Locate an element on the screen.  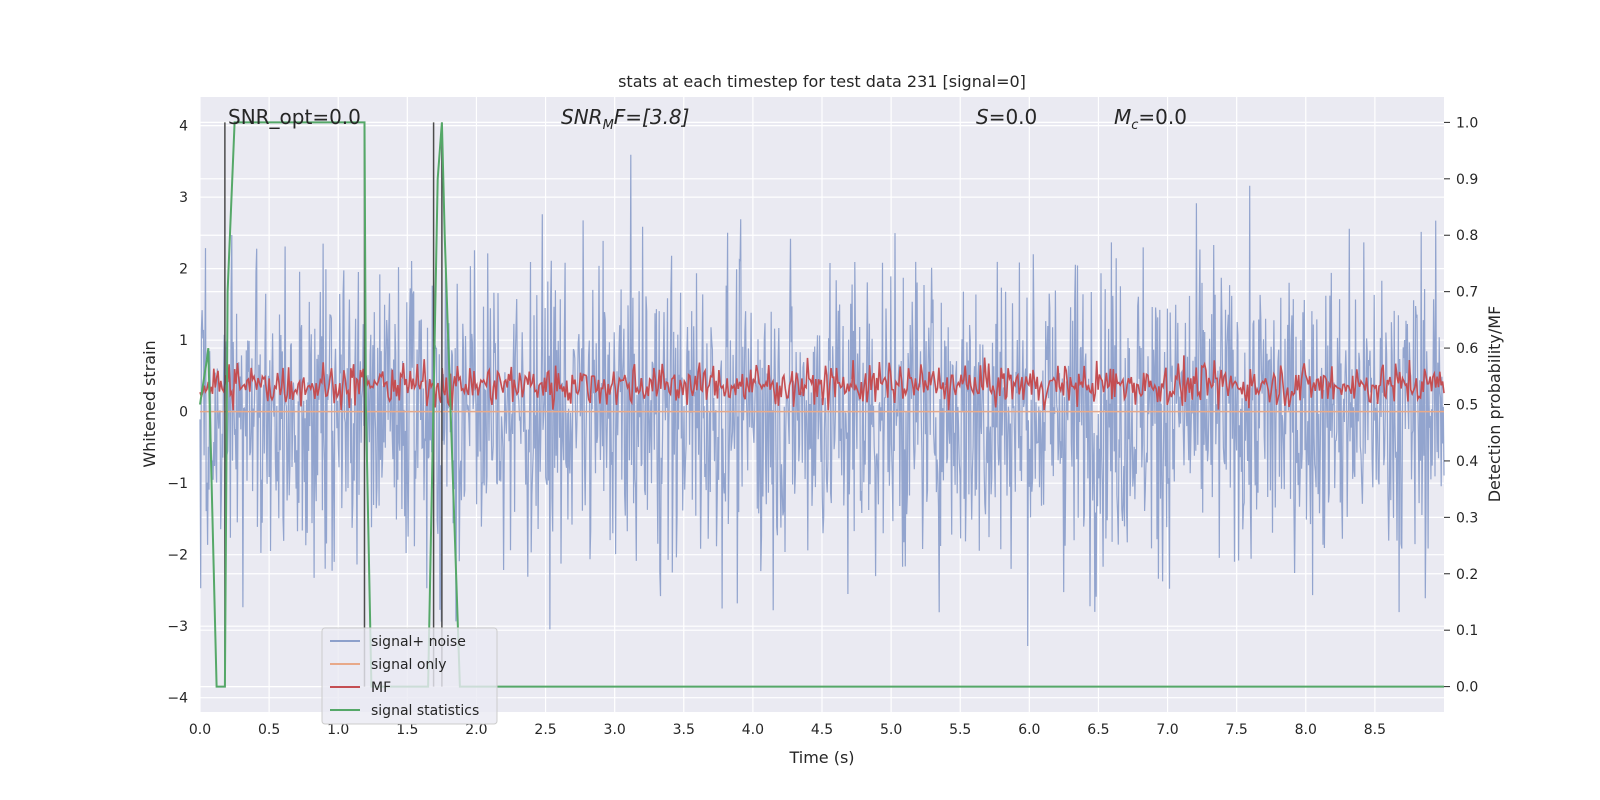
y2-tick-label: 0.3 is located at coordinates (1467, 518).